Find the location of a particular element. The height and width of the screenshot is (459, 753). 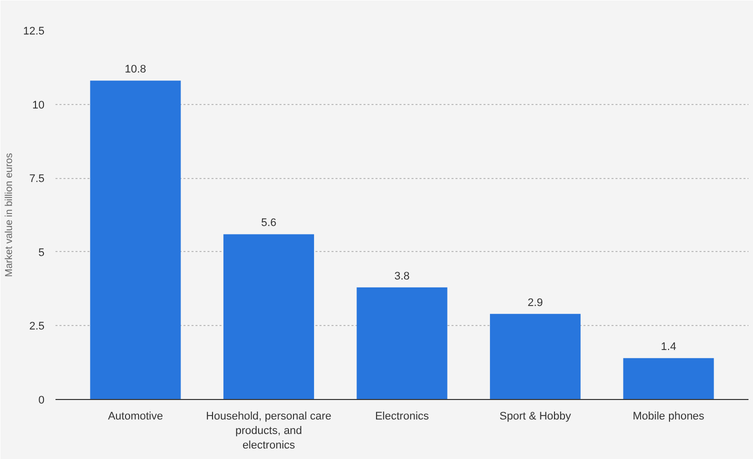

y-tick-label: 2.5 is located at coordinates (37, 326).